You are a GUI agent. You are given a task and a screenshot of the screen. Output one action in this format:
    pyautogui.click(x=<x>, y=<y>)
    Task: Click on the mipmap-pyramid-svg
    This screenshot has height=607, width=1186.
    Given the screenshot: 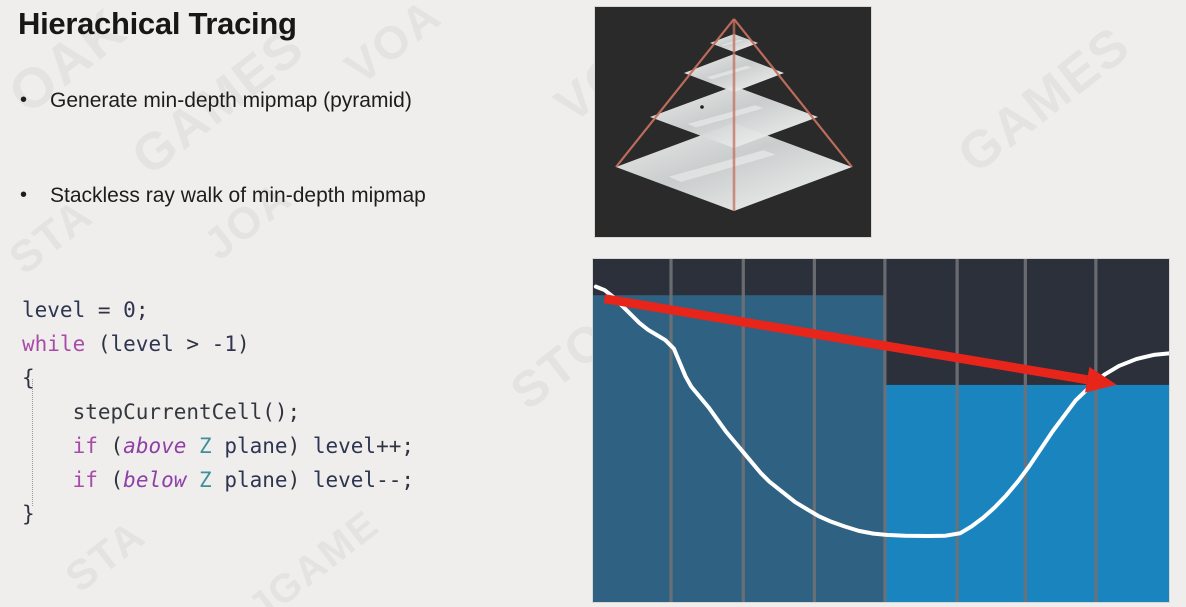 What is the action you would take?
    pyautogui.click(x=733, y=122)
    